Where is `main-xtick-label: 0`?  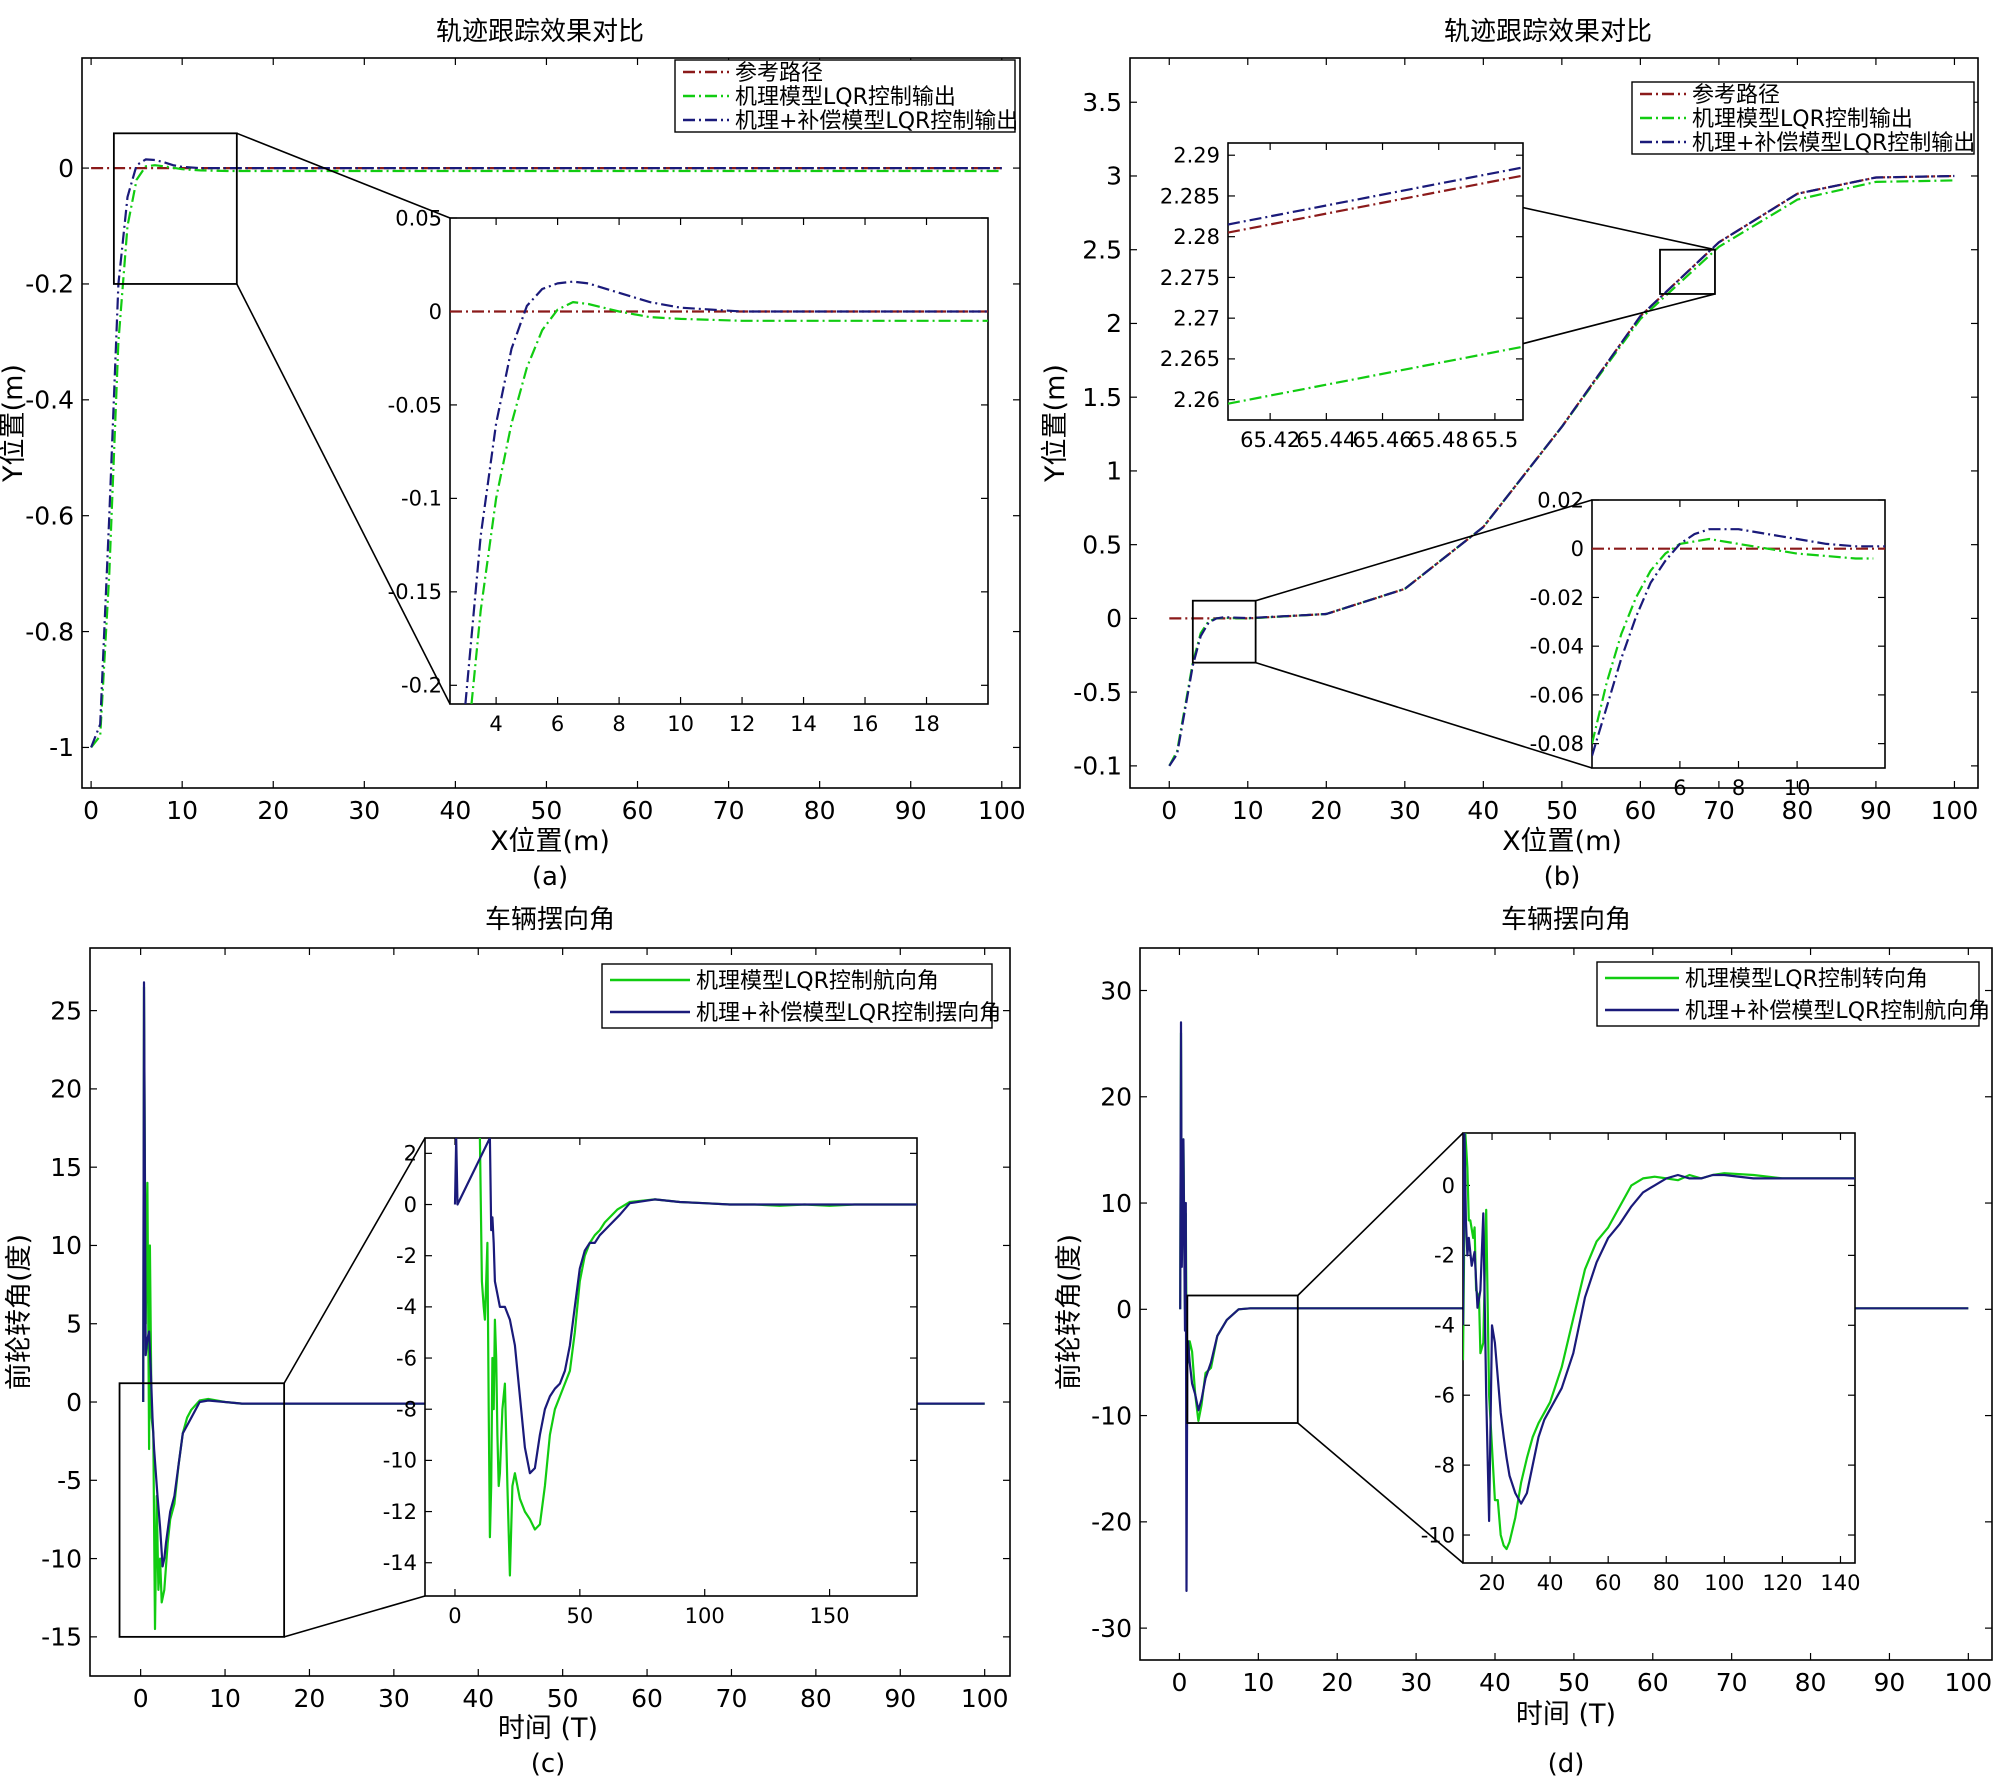 main-xtick-label: 0 is located at coordinates (1169, 810).